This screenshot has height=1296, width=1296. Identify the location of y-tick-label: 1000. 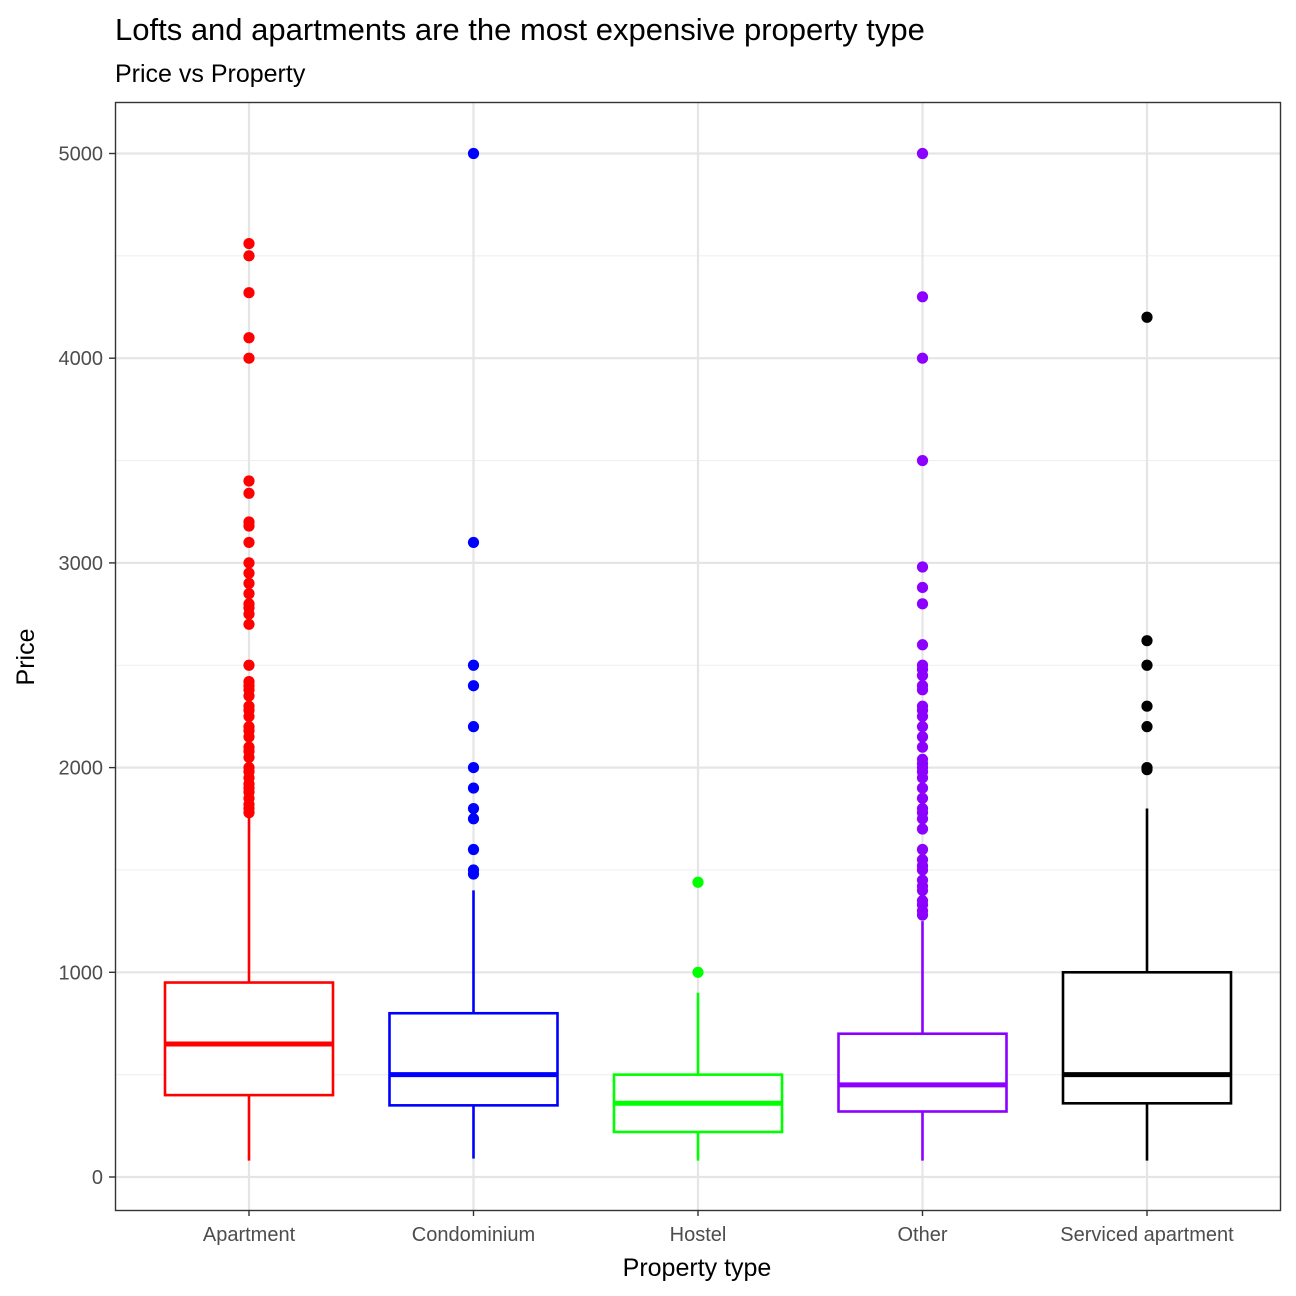
(81, 973).